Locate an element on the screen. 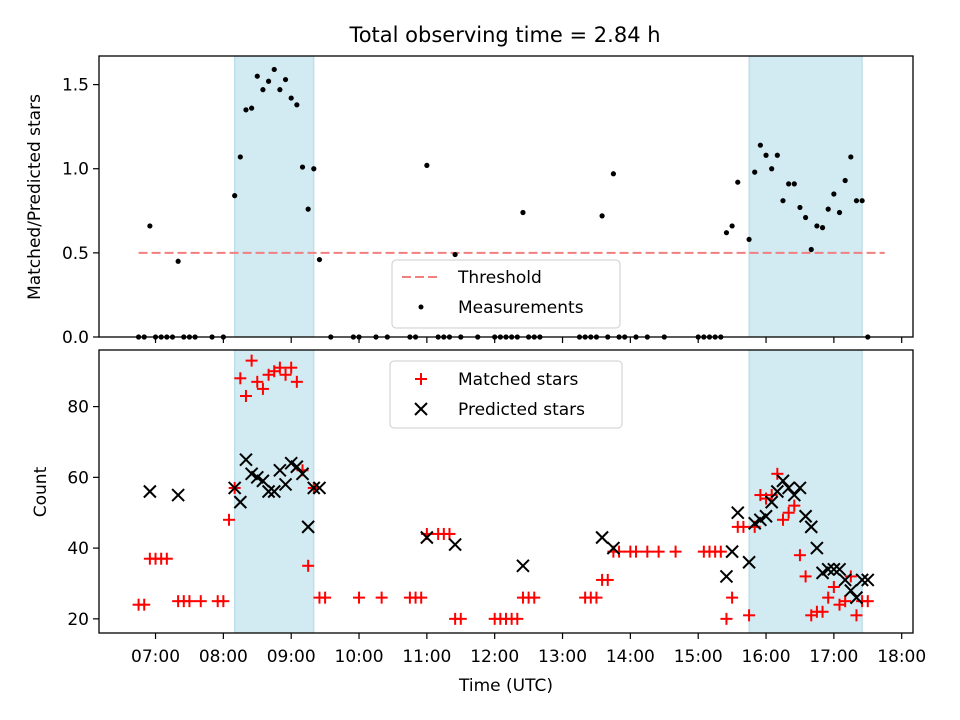 Image resolution: width=960 pixels, height=720 pixels. legend-predicted-swatch is located at coordinates (421, 409).